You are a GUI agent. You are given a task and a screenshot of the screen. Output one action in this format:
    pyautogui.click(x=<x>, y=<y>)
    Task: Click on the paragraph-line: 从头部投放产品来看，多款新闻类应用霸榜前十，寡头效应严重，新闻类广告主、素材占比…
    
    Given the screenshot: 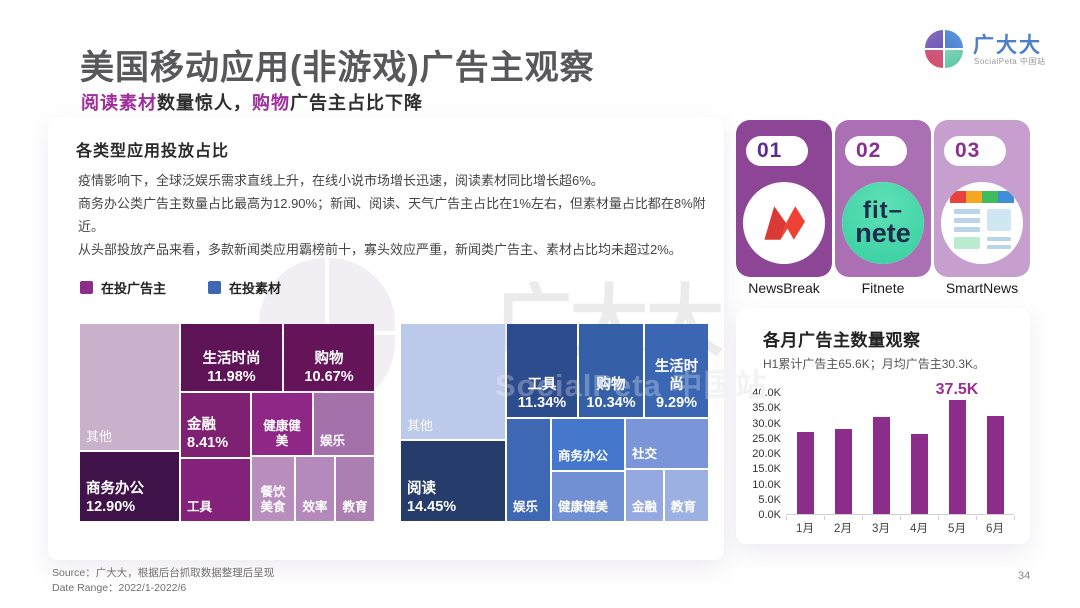 What is the action you would take?
    pyautogui.click(x=380, y=249)
    